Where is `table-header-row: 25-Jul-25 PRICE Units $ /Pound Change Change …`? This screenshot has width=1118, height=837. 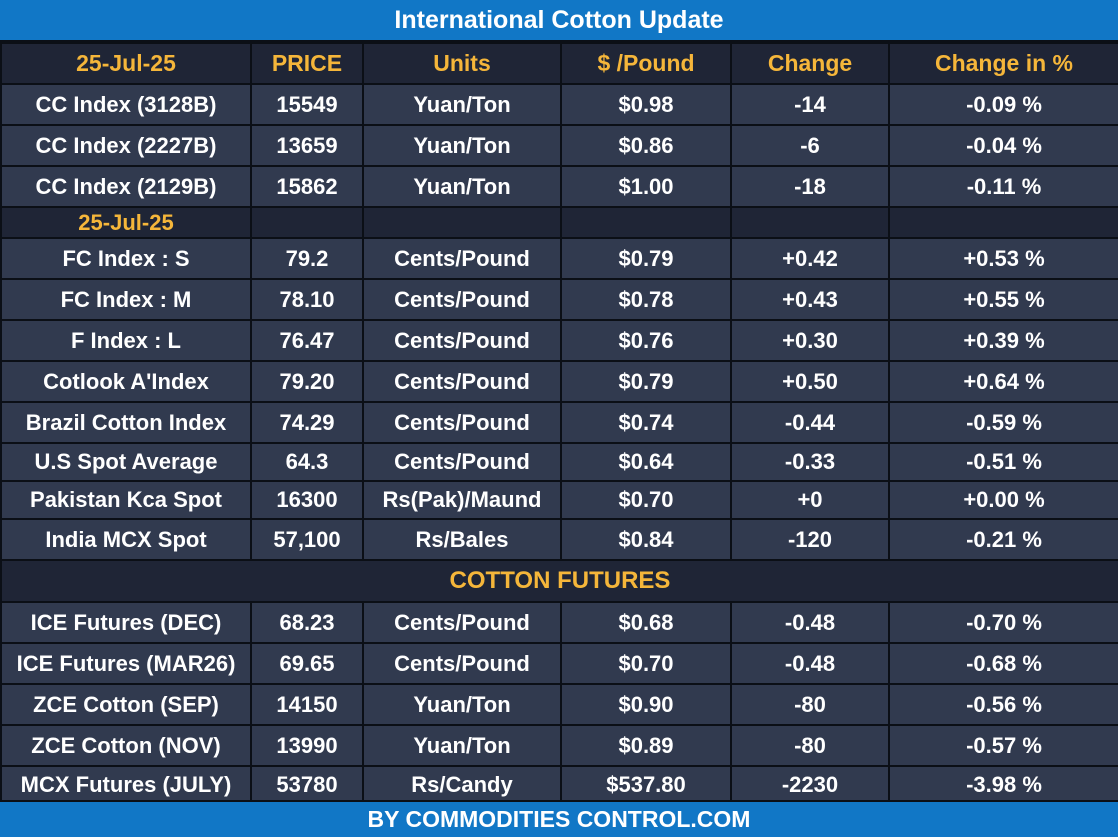 table-header-row: 25-Jul-25 PRICE Units $ /Pound Change Change … is located at coordinates (559, 63).